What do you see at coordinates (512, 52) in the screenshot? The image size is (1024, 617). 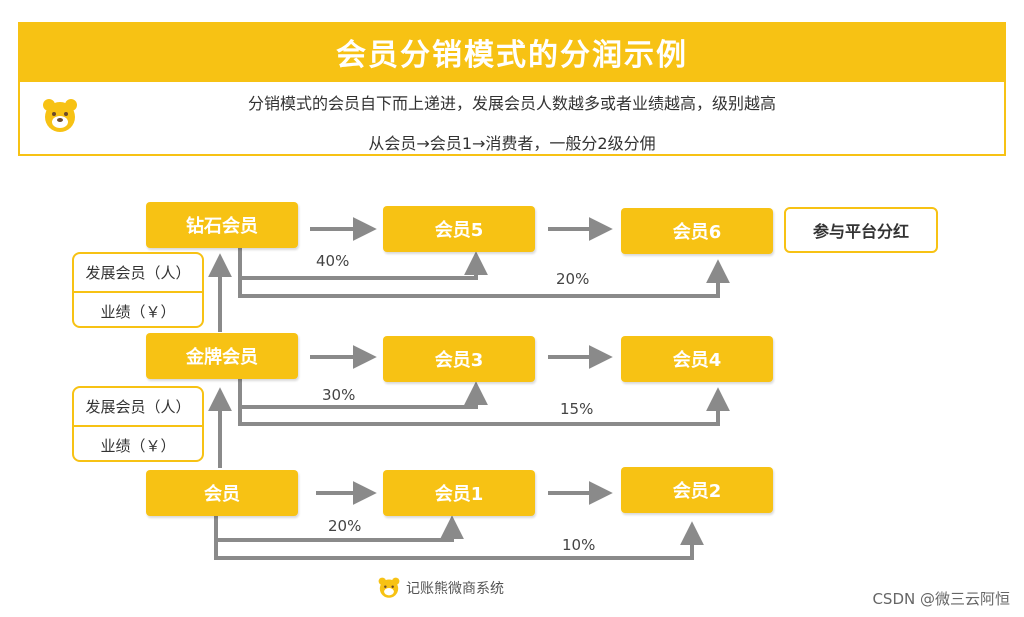 I see `page-title: 会员分销模式的分润示例` at bounding box center [512, 52].